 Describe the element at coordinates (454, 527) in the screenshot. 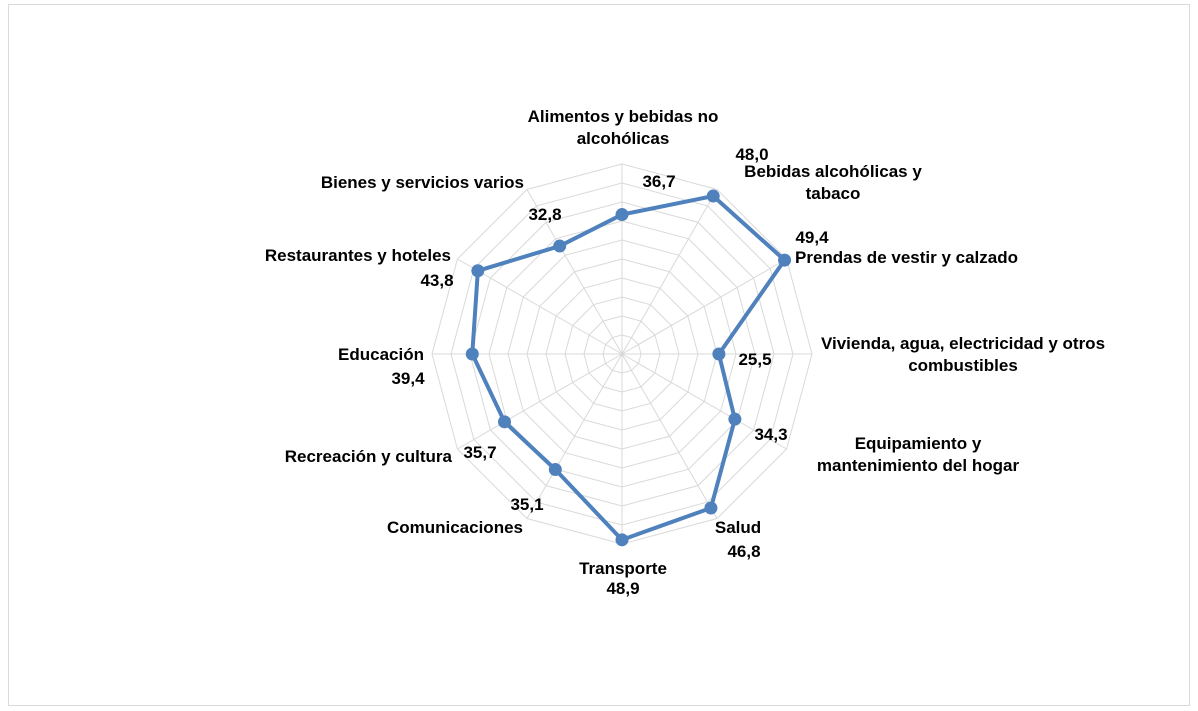

I see `category-label: Comunicaciones` at that location.